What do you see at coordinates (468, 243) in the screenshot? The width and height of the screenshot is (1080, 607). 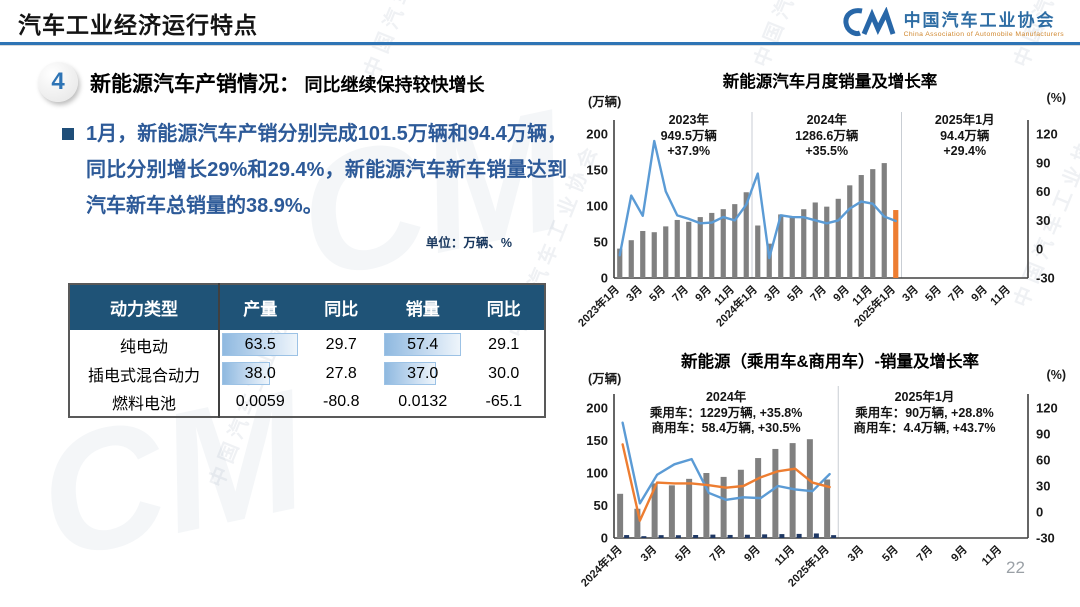 I see `unit-note: 单位：万辆、%` at bounding box center [468, 243].